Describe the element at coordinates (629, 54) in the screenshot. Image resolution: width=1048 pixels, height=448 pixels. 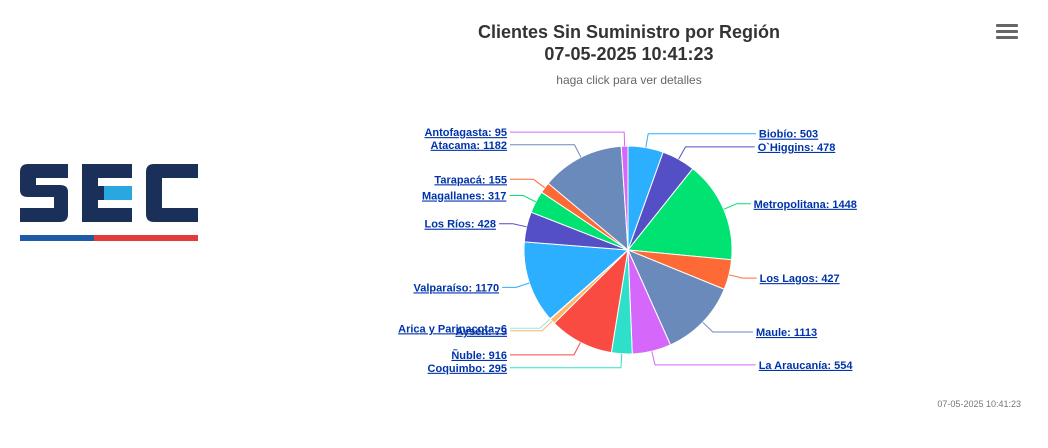
I see `chart-title-date: 07-05-2025 10:41:23` at that location.